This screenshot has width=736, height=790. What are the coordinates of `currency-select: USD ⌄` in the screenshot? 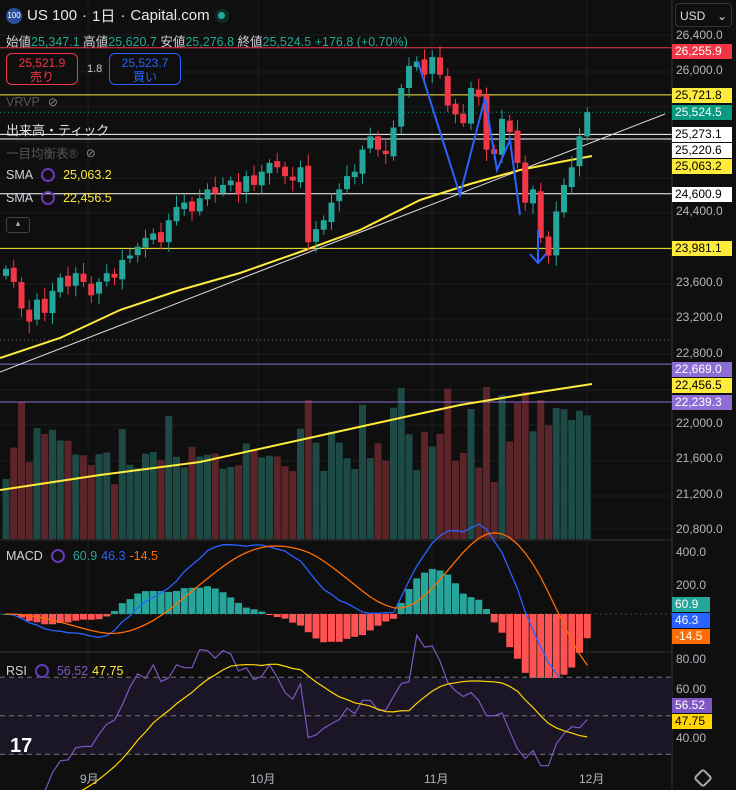 It's located at (703, 15).